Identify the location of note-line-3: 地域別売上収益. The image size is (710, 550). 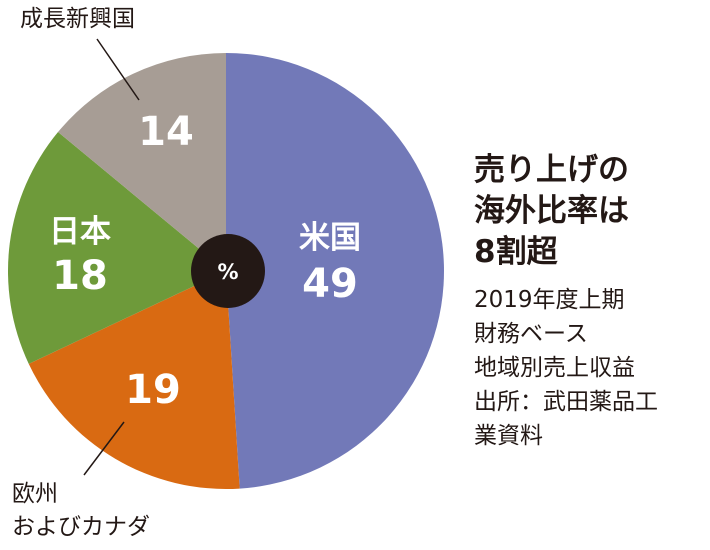
(554, 368).